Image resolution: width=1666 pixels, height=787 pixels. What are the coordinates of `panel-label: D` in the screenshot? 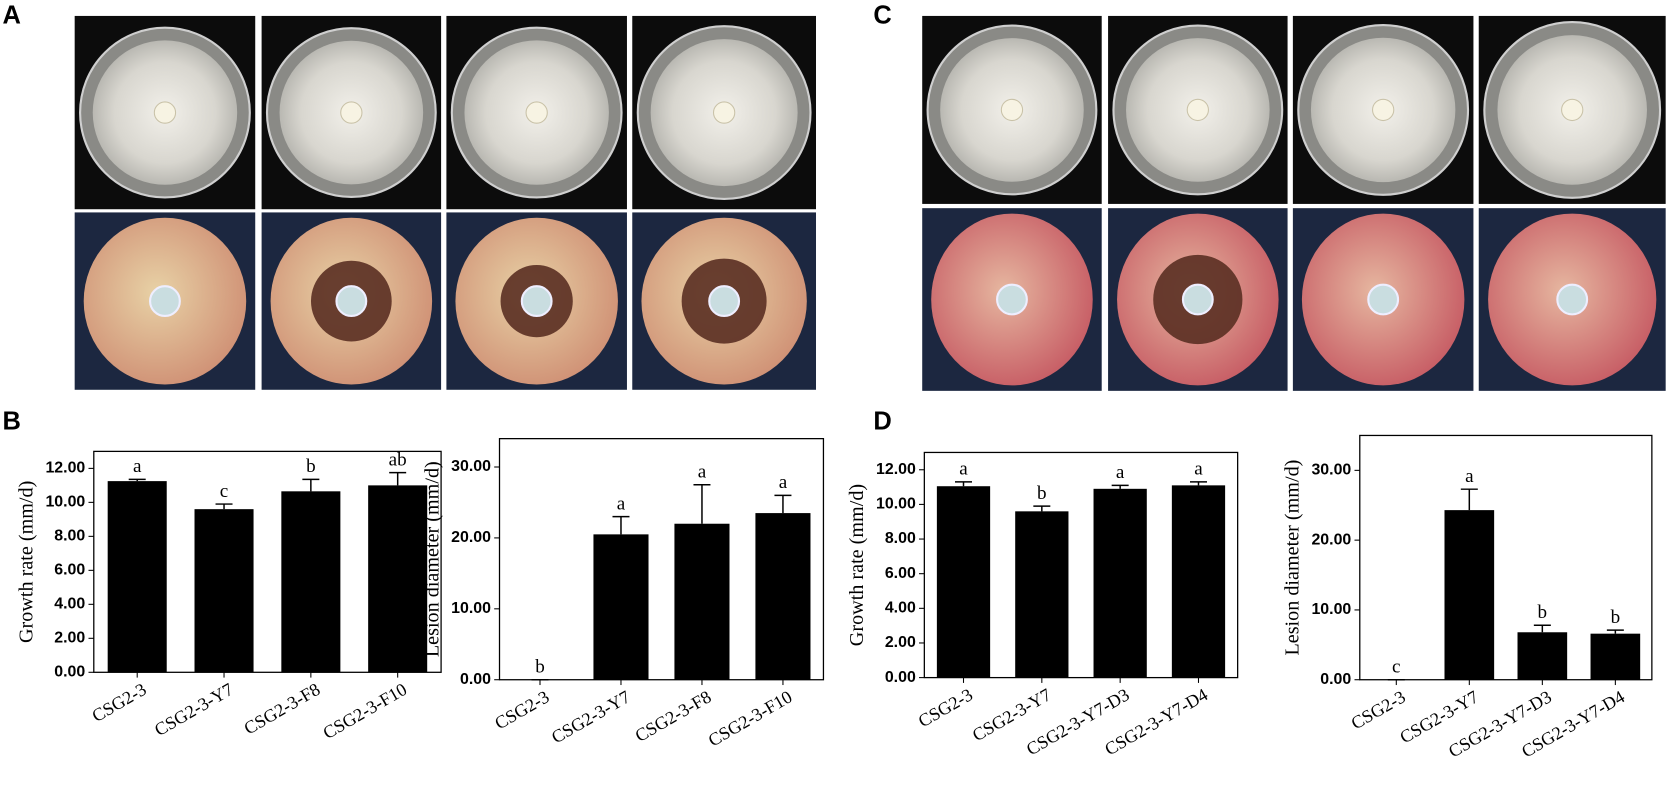 It's located at (882, 421).